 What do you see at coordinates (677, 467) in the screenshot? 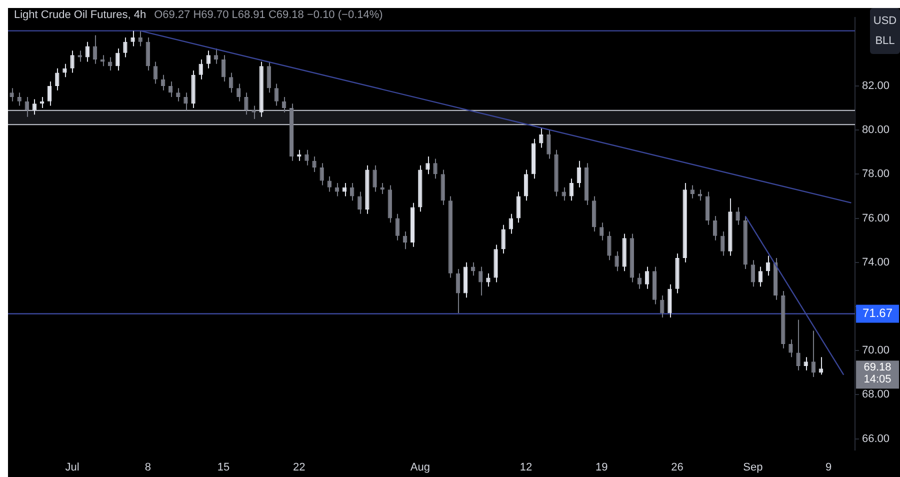
I see `x-tick-label: 26` at bounding box center [677, 467].